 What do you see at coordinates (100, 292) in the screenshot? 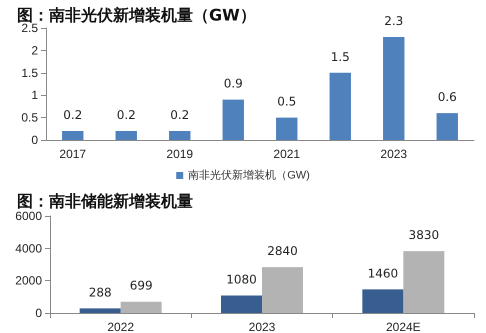
I see `data-label: 288` at bounding box center [100, 292].